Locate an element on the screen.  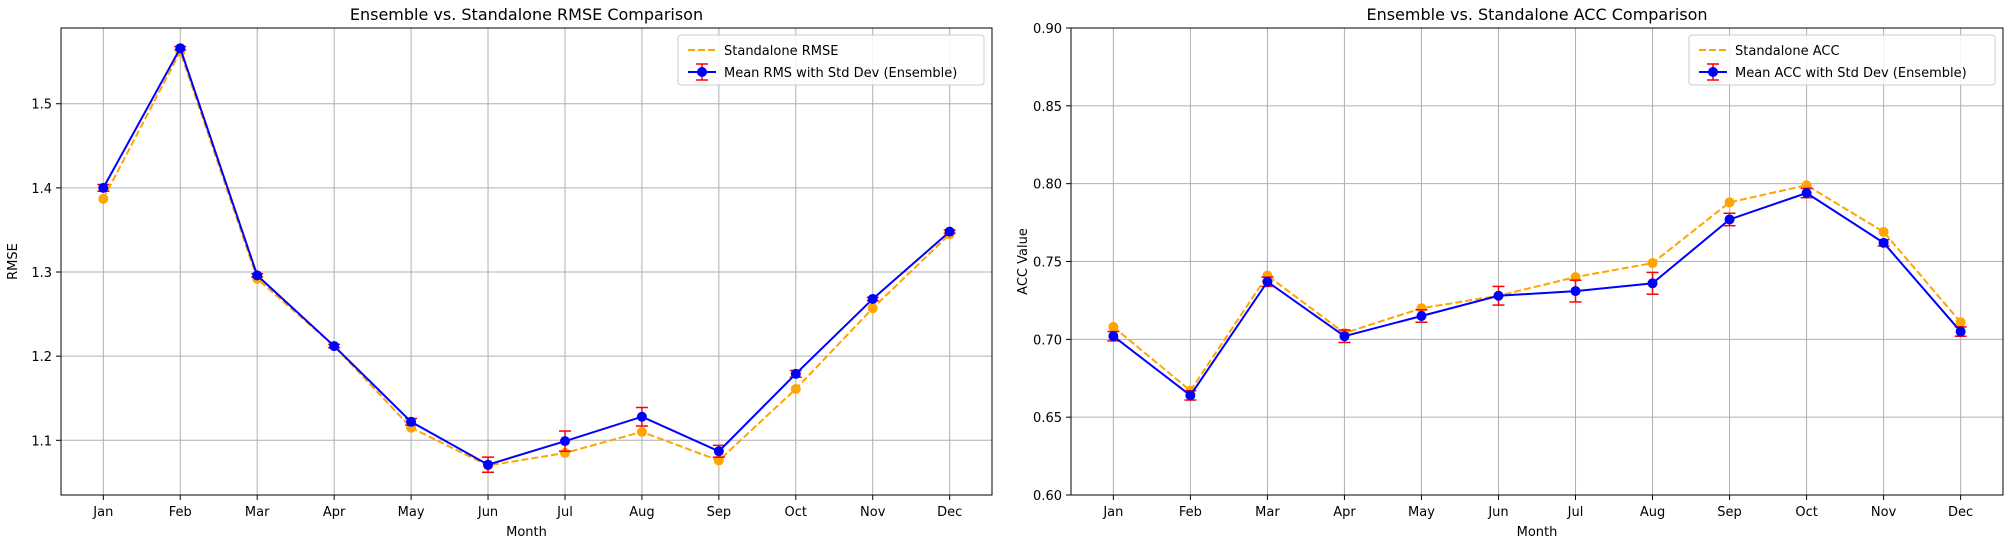
y-tick-label: 1.3 is located at coordinates (41, 273).